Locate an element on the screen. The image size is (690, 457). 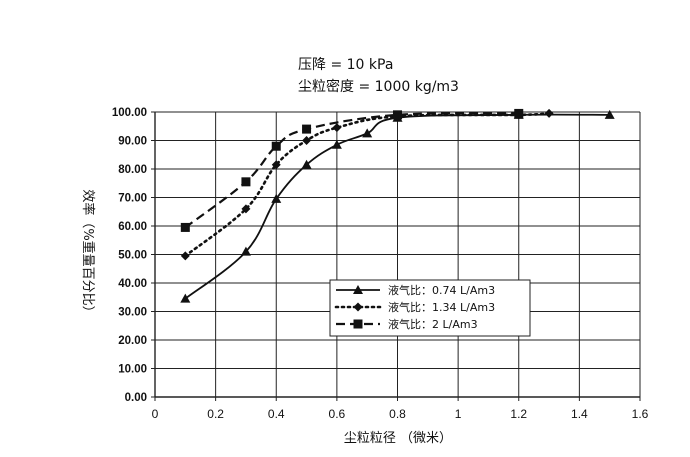
x-tick-label: 1 is located at coordinates (458, 414).